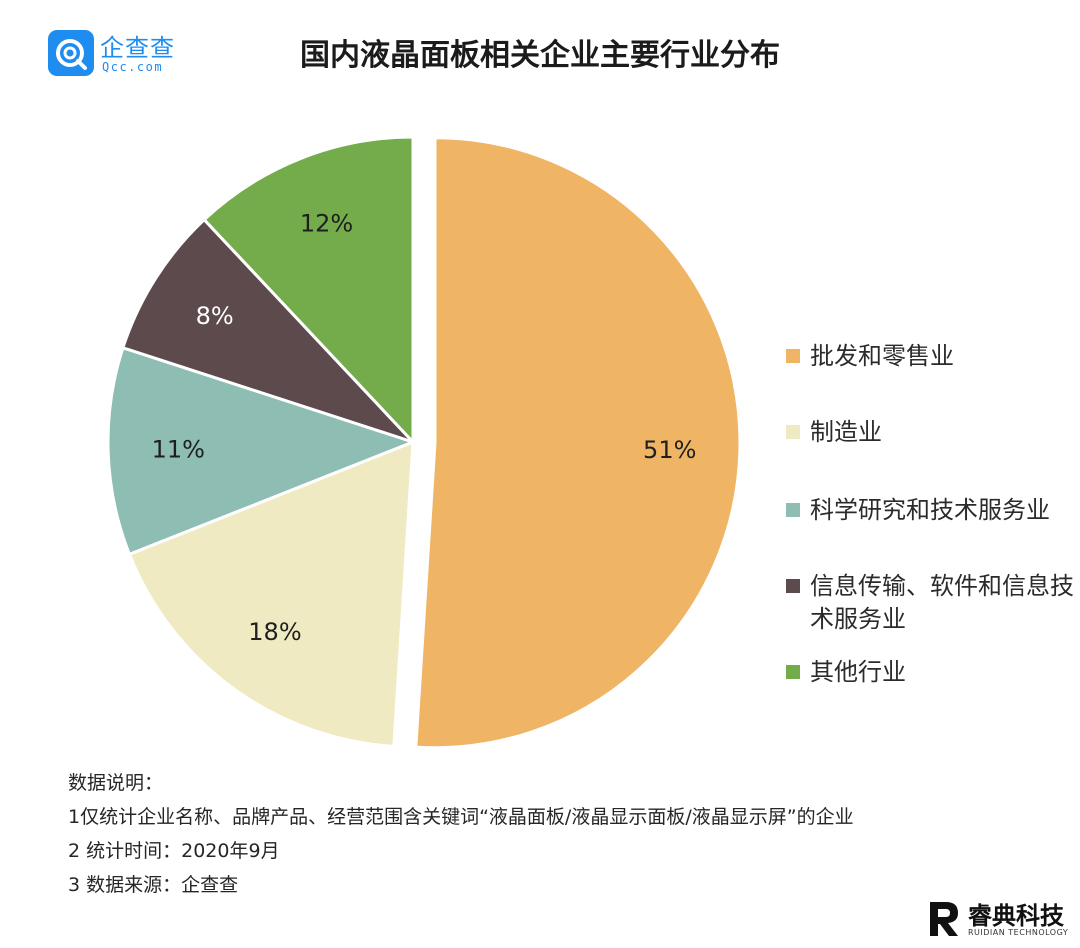 The image size is (1080, 948). What do you see at coordinates (846, 432) in the screenshot?
I see `legend-label: 制造业` at bounding box center [846, 432].